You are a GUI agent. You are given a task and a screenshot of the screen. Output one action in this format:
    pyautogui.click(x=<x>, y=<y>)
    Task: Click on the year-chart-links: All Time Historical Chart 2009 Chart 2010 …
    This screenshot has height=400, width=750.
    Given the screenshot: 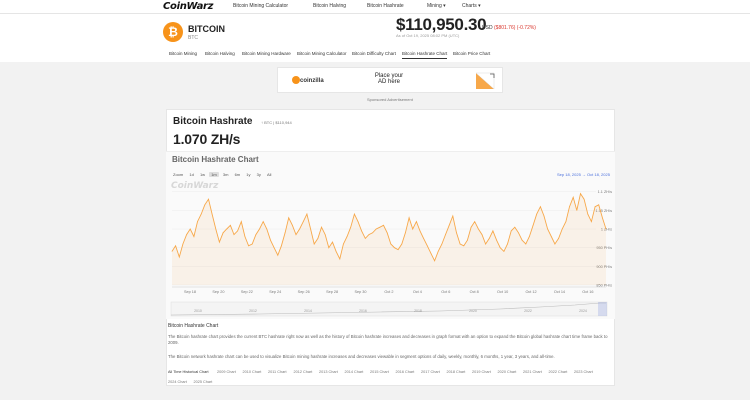 What is the action you would take?
    pyautogui.click(x=388, y=377)
    